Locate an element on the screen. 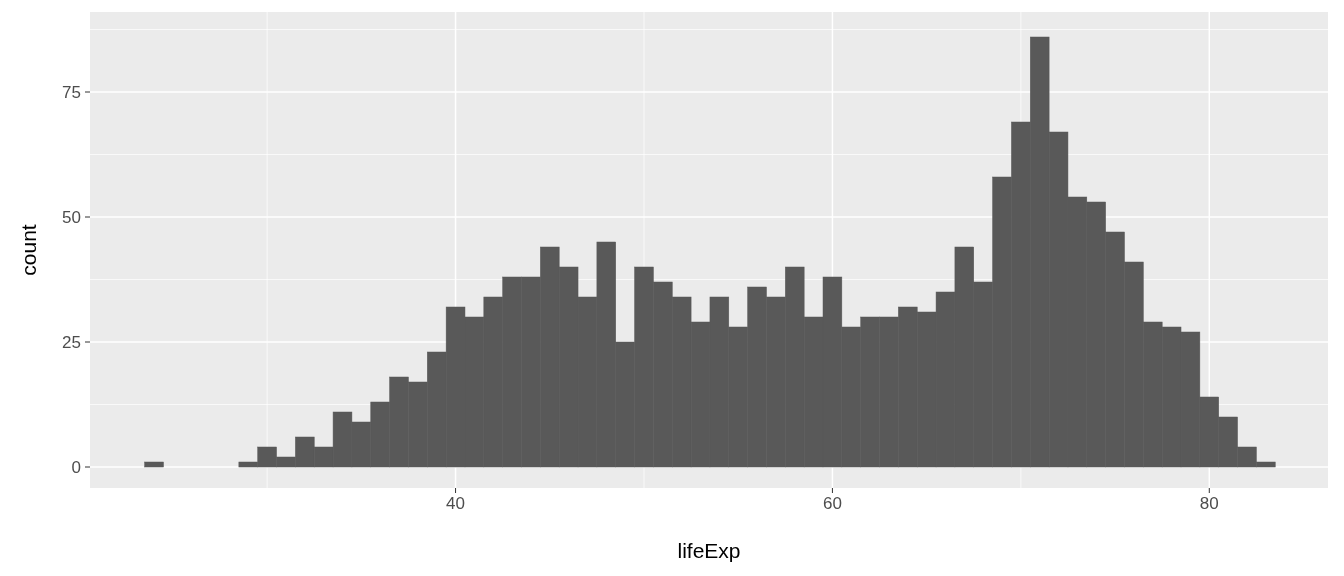  y-tick-label: 25 is located at coordinates (71, 342).